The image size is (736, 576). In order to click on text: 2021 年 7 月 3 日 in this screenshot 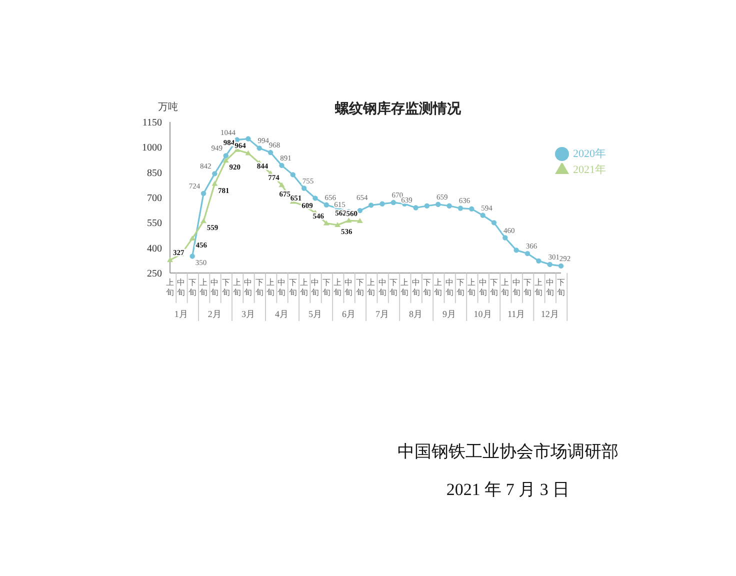, I will do `click(508, 490)`.